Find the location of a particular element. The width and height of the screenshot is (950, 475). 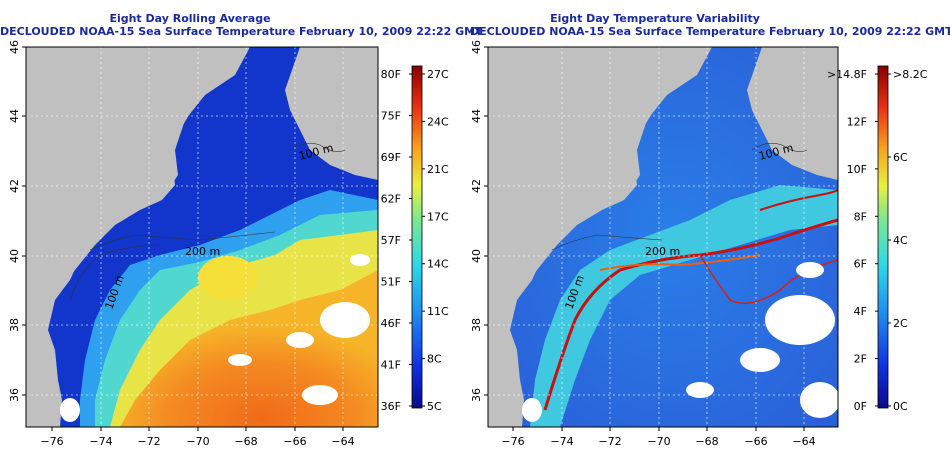

colorbar-left-label: 69F is located at coordinates (391, 157).